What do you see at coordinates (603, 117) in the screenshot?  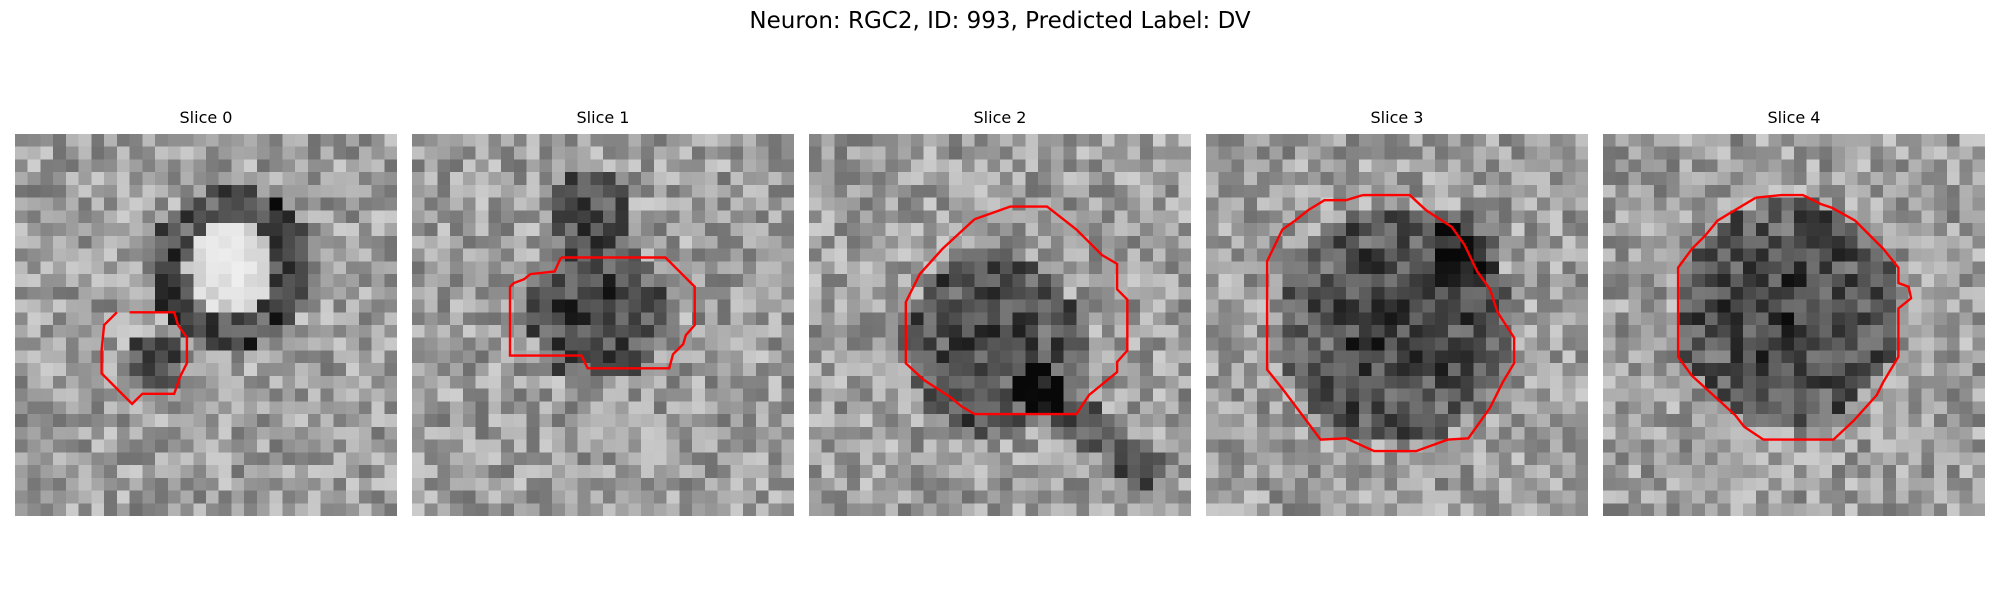 I see `slice-title-1: Slice 1` at bounding box center [603, 117].